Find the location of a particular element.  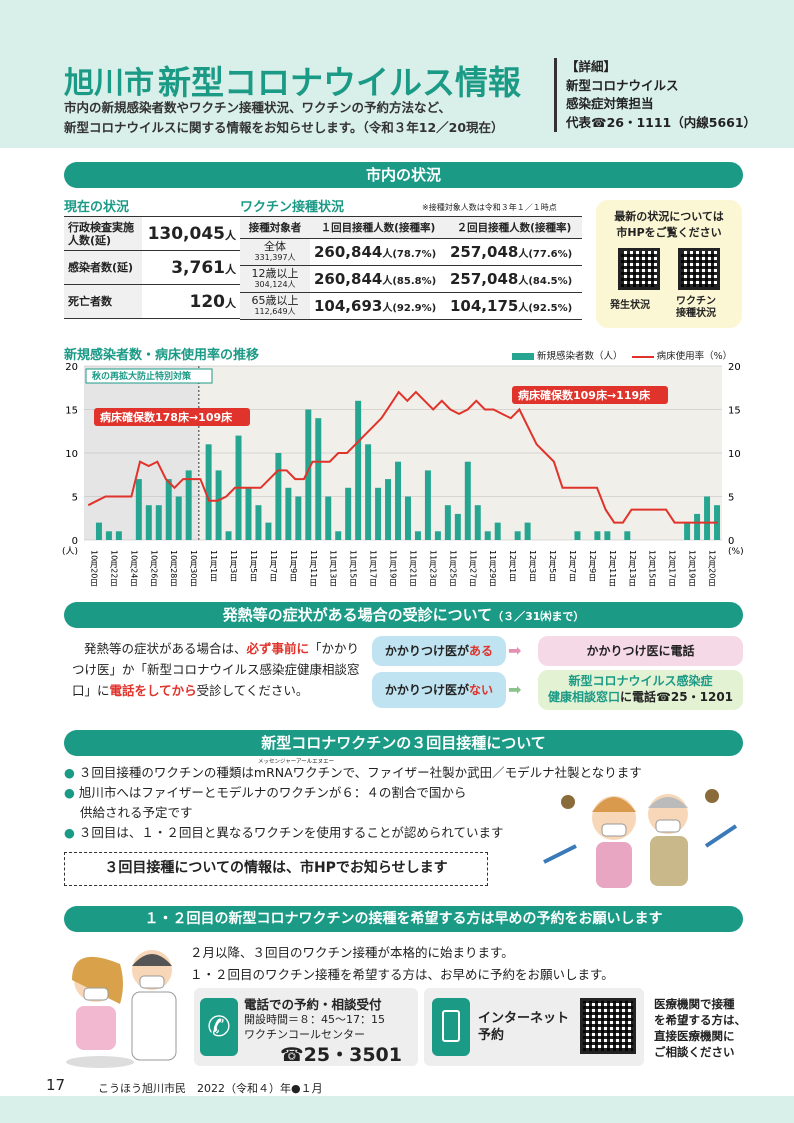

x-tick-label: 11月17日 is located at coordinates (373, 568).